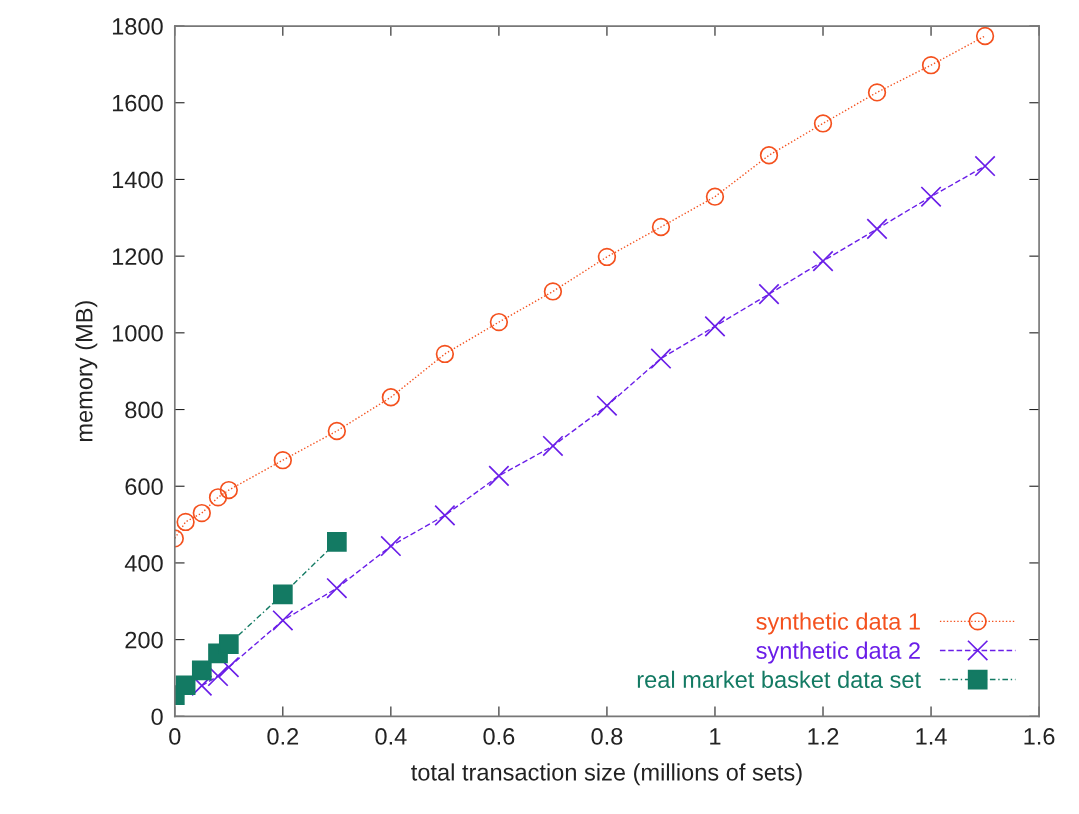 Image resolution: width=1079 pixels, height=814 pixels. What do you see at coordinates (499, 736) in the screenshot?
I see `x-tick-label: 0.6` at bounding box center [499, 736].